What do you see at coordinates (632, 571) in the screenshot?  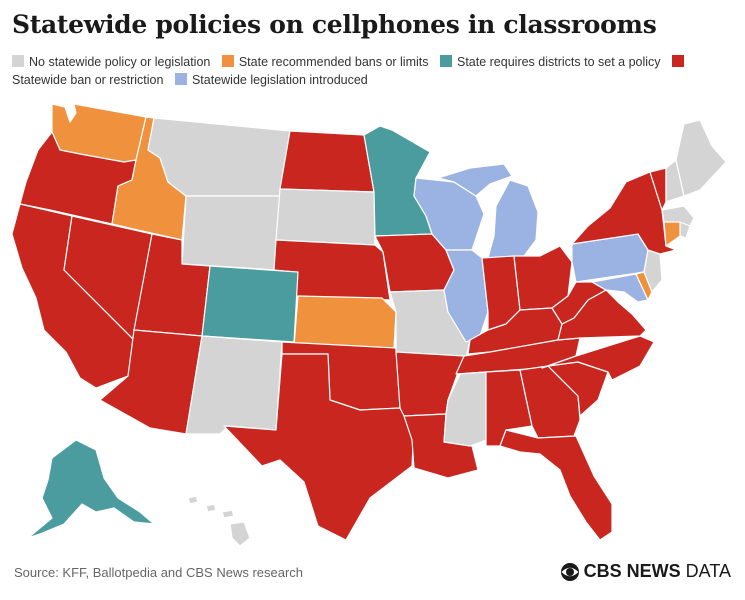 I see `brand-name: CBS NEWS` at bounding box center [632, 571].